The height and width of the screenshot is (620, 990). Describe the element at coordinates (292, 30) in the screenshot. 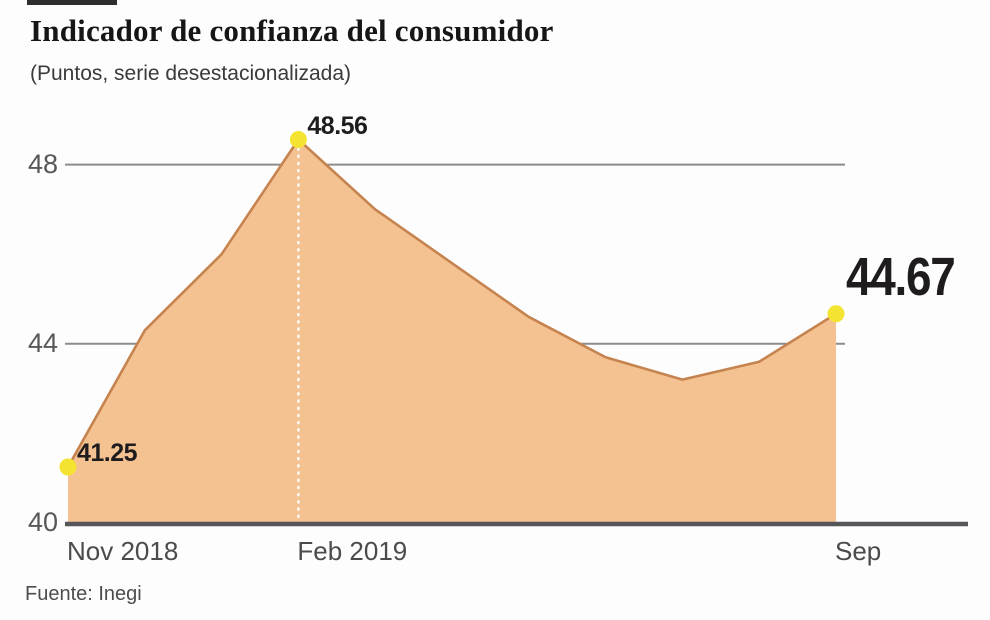

I see `chart-title: Indicador de confianza del consumidor` at that location.